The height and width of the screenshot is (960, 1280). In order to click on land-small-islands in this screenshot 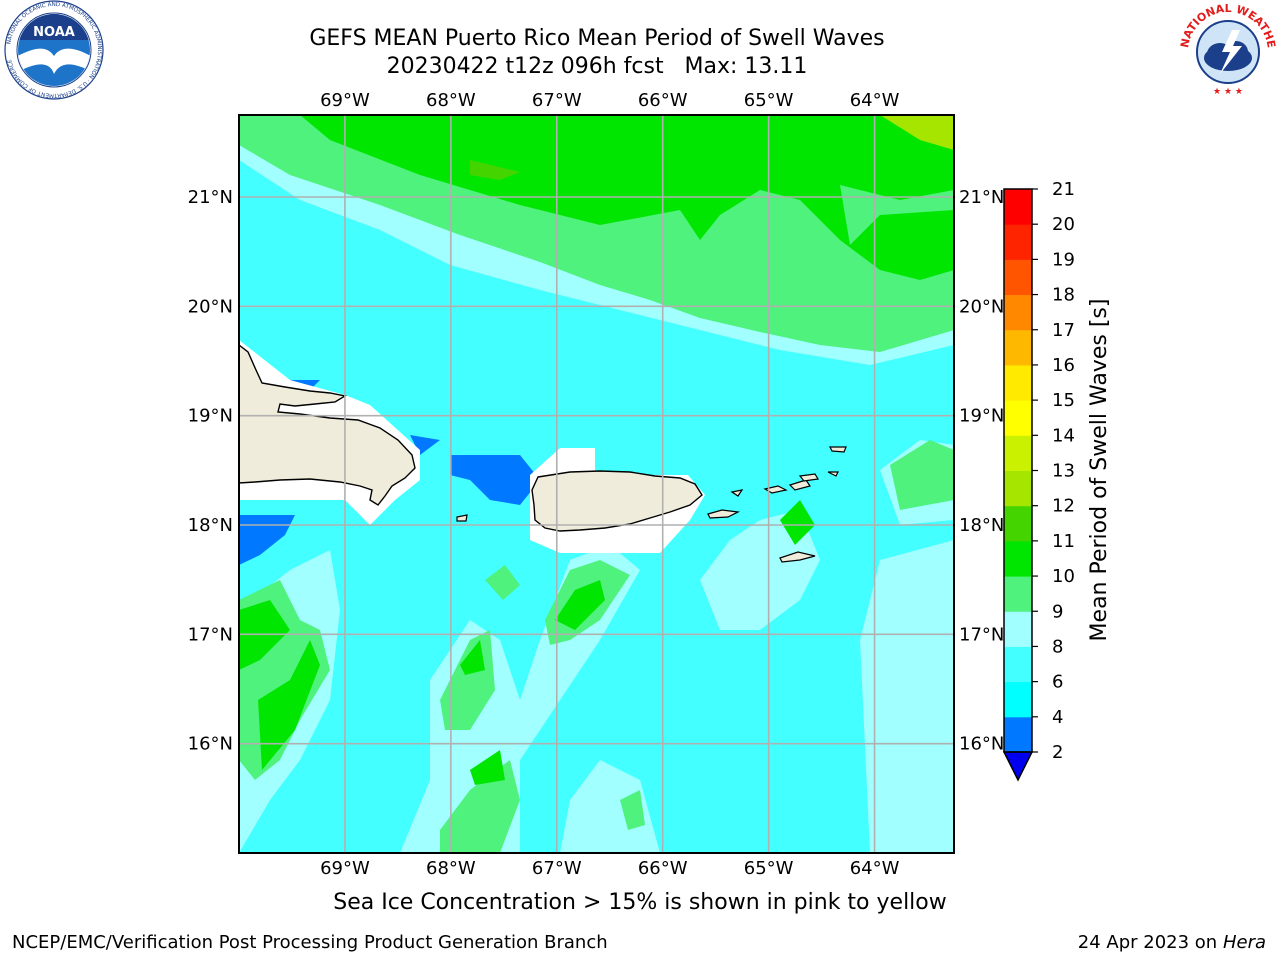, I will do `click(651, 504)`.